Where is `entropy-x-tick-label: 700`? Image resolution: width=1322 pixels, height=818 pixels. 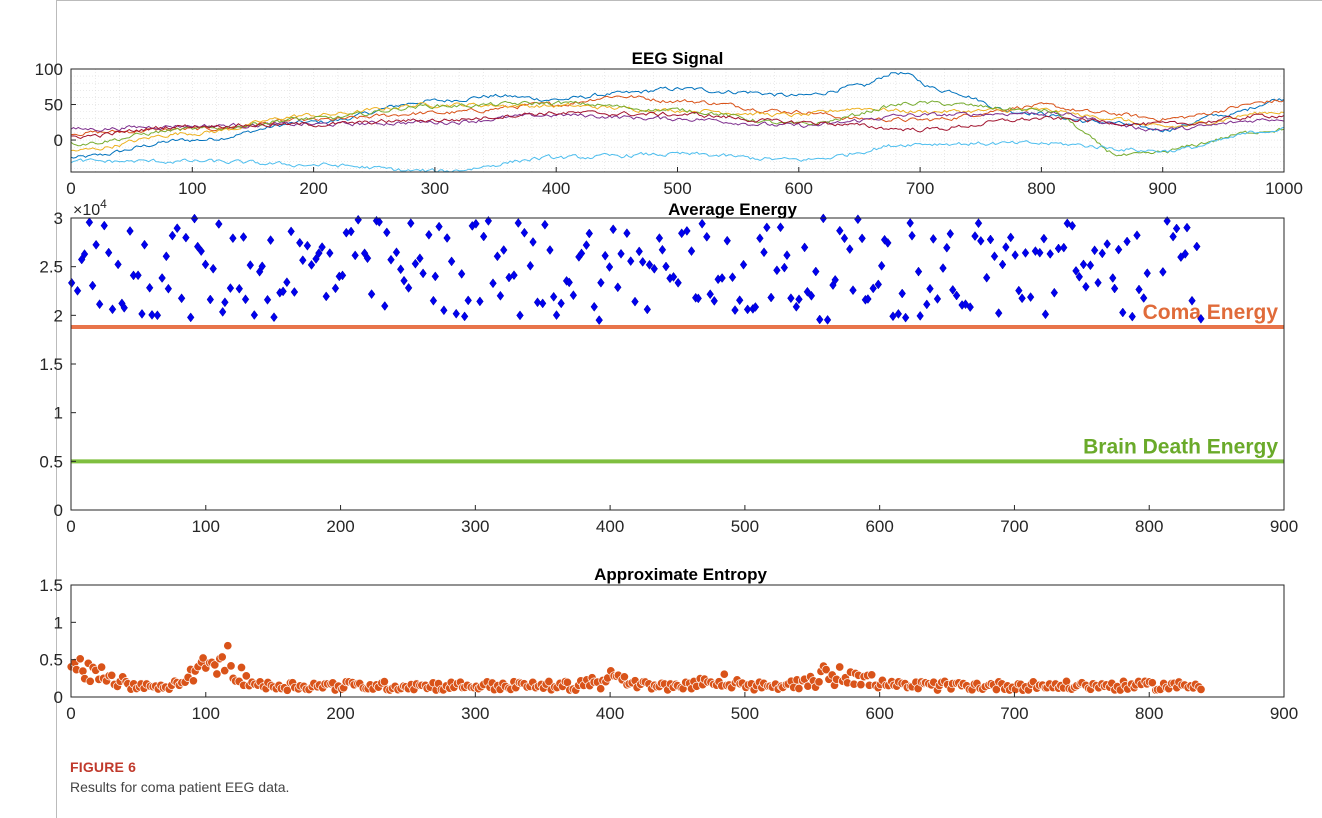
entropy-x-tick-label: 700 is located at coordinates (1014, 713).